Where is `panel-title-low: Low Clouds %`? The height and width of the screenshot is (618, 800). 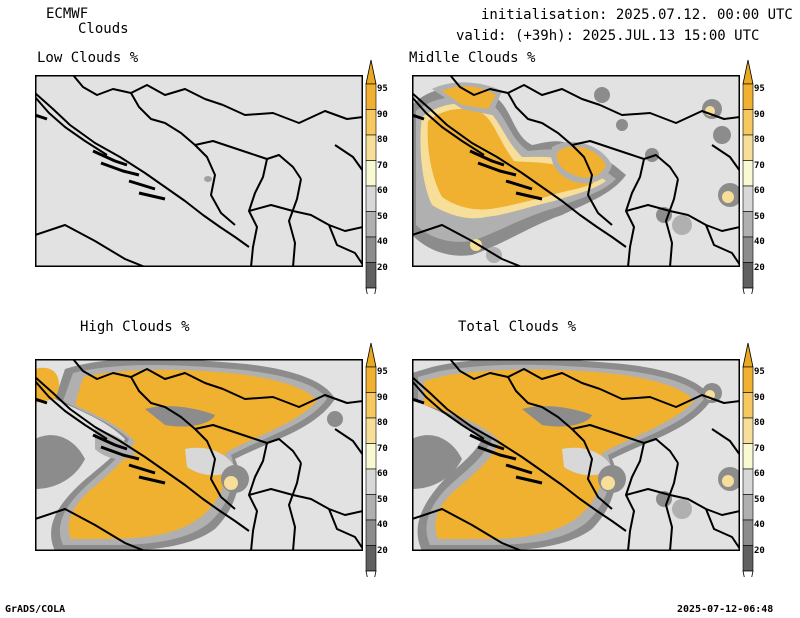 panel-title-low: Low Clouds % is located at coordinates (88, 58).